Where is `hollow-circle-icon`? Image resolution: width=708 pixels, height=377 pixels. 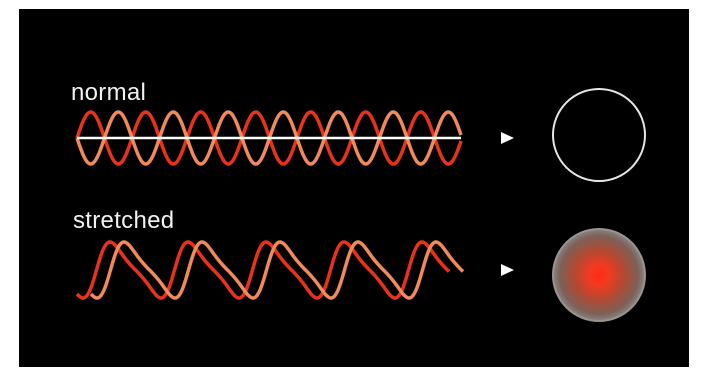
hollow-circle-icon is located at coordinates (599, 135).